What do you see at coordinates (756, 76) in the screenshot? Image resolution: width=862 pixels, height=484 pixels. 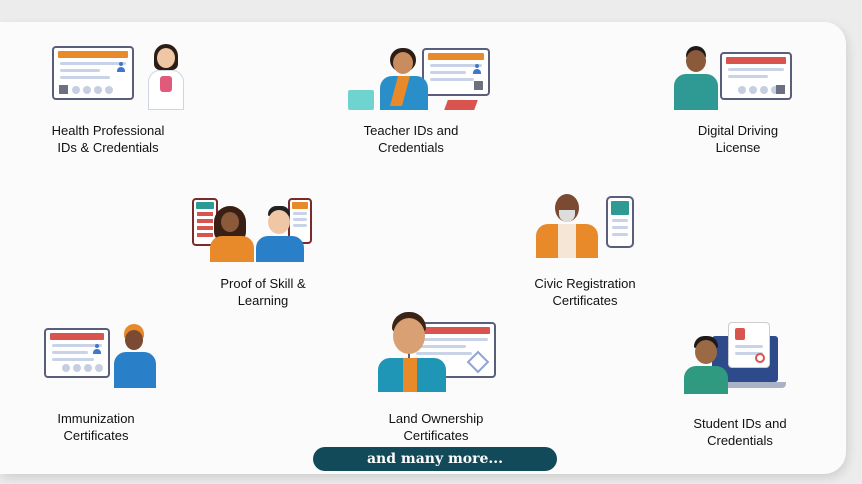 I see `driving-license-card-icon` at bounding box center [756, 76].